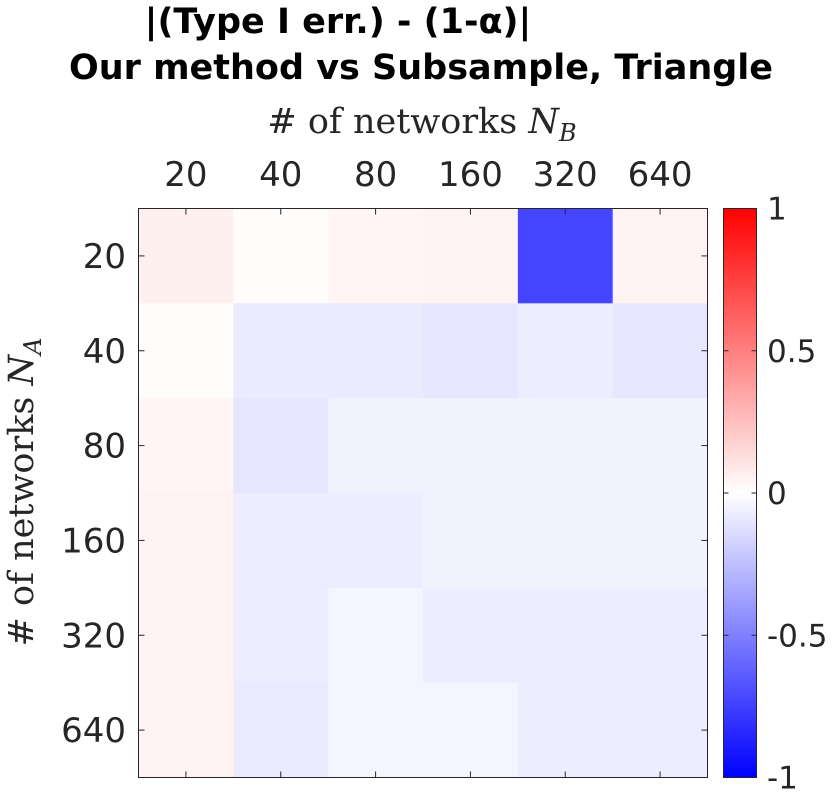  Describe the element at coordinates (104, 352) in the screenshot. I see `y-tick-label: 40` at that location.